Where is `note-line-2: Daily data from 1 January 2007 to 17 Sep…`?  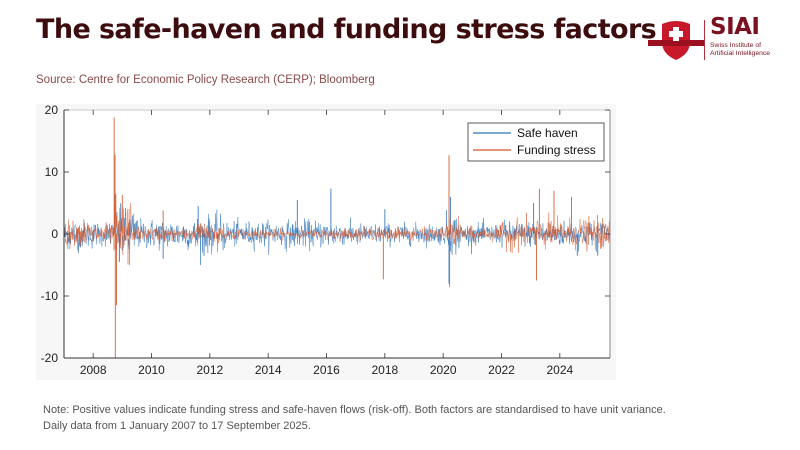
note-line-2: Daily data from 1 January 2007 to 17 Sep… is located at coordinates (177, 426).